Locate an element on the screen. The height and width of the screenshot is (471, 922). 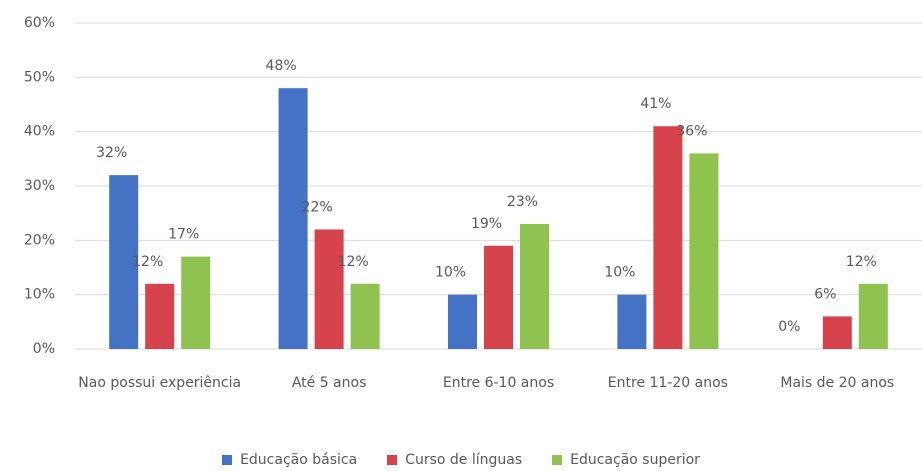
value-label: 6% is located at coordinates (825, 294).